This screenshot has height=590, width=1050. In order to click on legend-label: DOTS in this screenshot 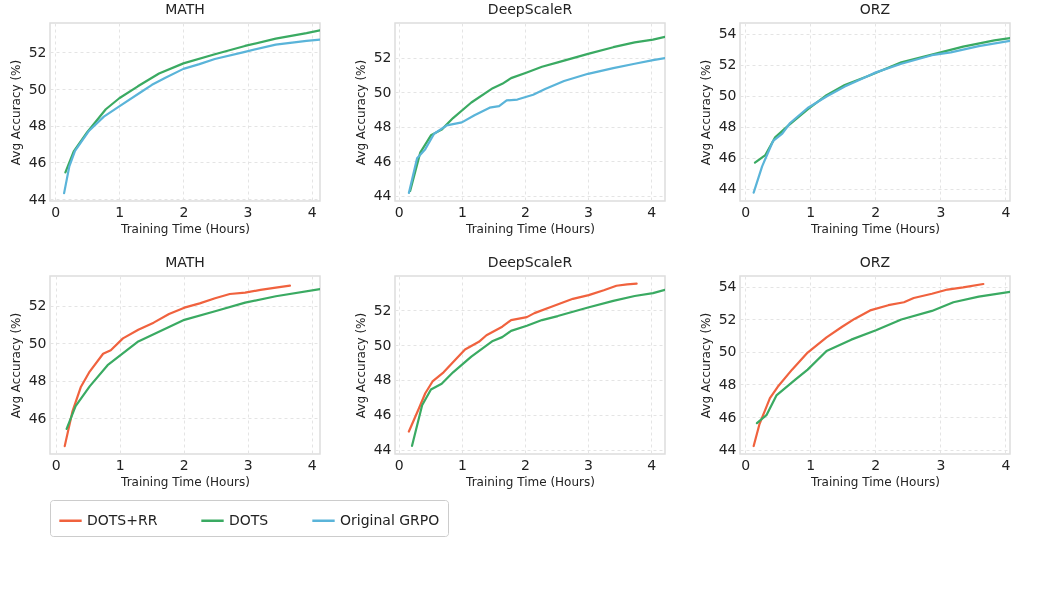, I will do `click(249, 519)`.